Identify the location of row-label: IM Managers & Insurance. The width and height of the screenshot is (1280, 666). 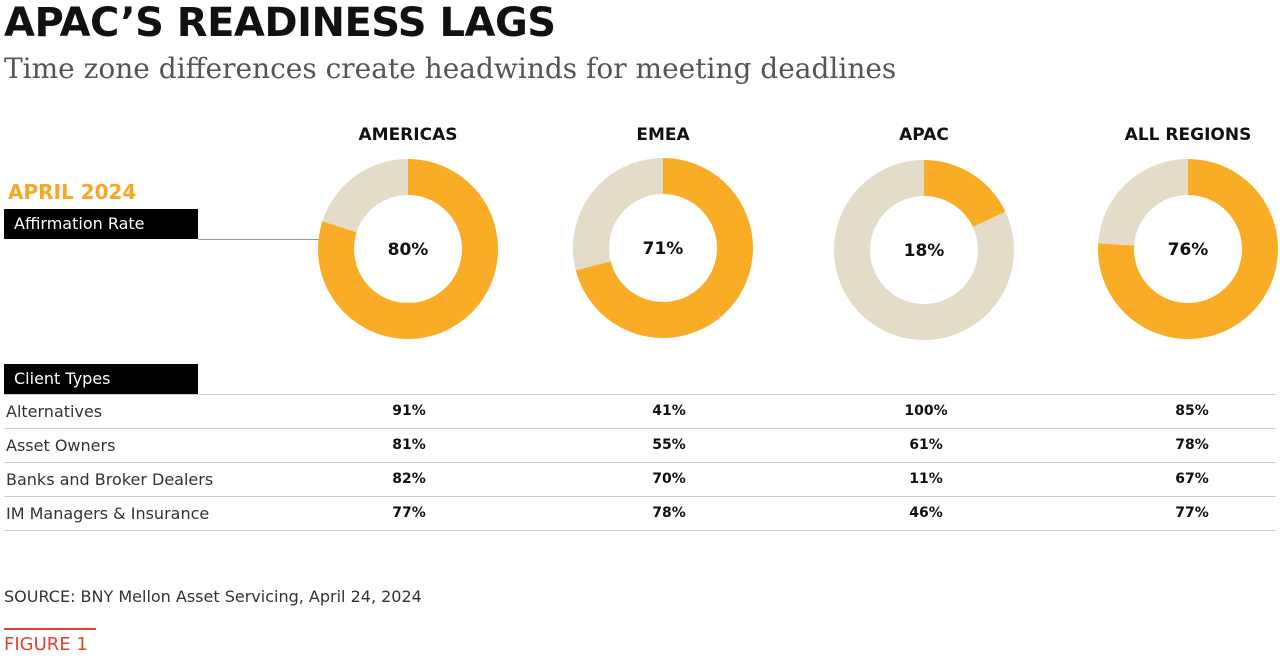
(108, 513).